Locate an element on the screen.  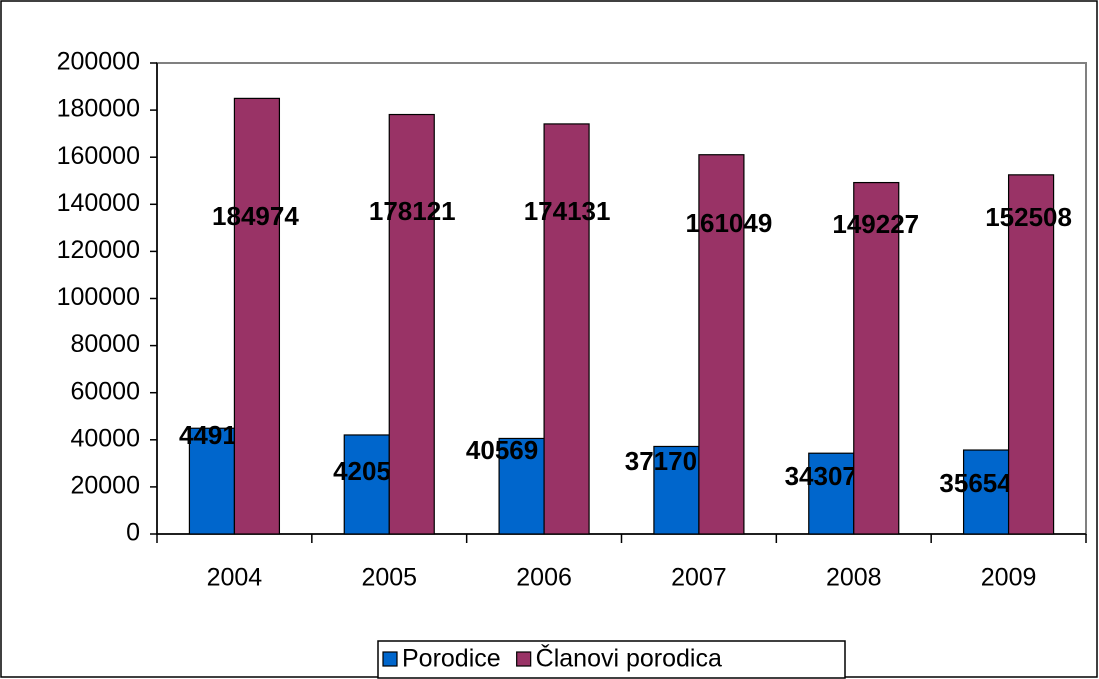
y-tick-label: 100000 is located at coordinates (98, 297).